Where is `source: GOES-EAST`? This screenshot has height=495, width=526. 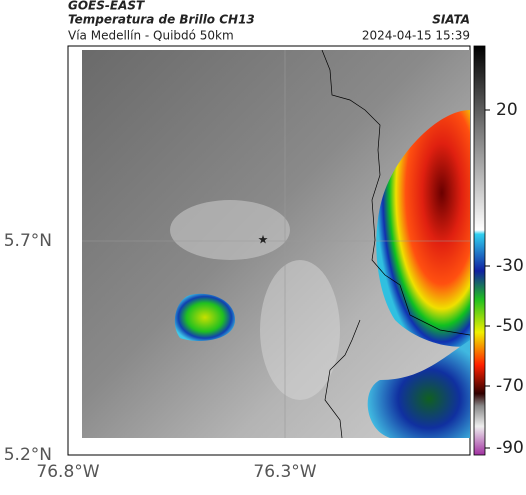
source: GOES-EAST is located at coordinates (106, 6).